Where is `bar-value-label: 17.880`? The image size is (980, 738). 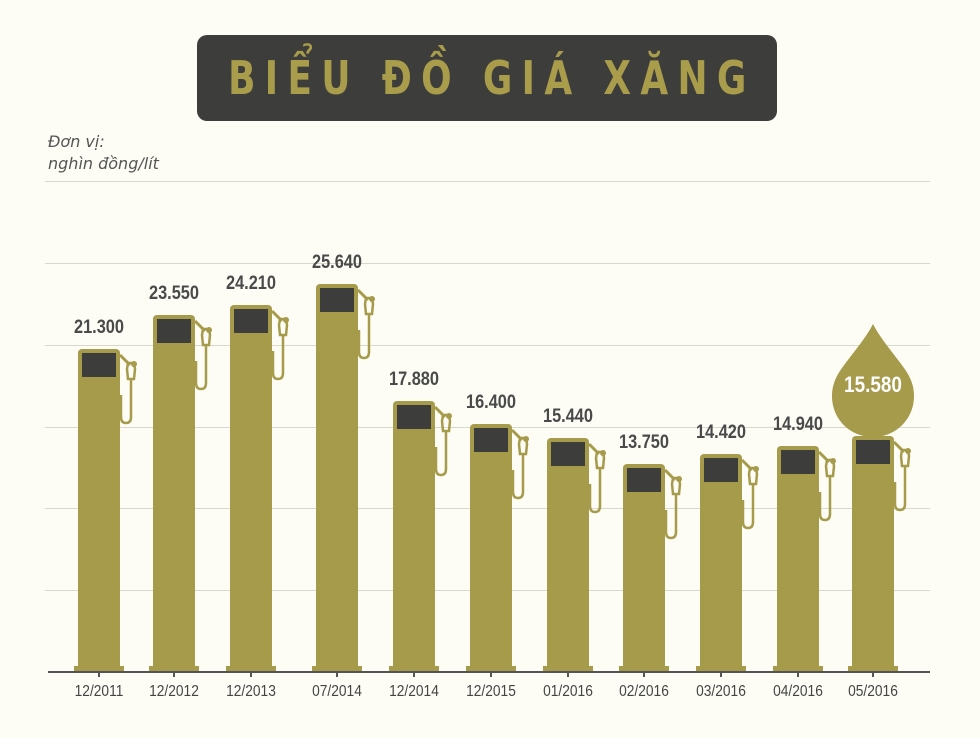 bar-value-label: 17.880 is located at coordinates (414, 379).